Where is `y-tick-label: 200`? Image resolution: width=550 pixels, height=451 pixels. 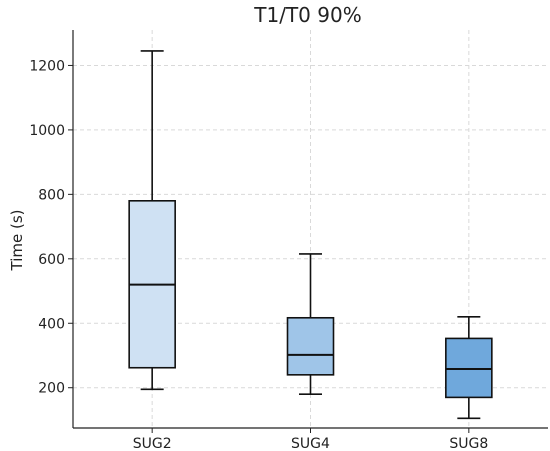 y-tick-label: 200 is located at coordinates (51, 389).